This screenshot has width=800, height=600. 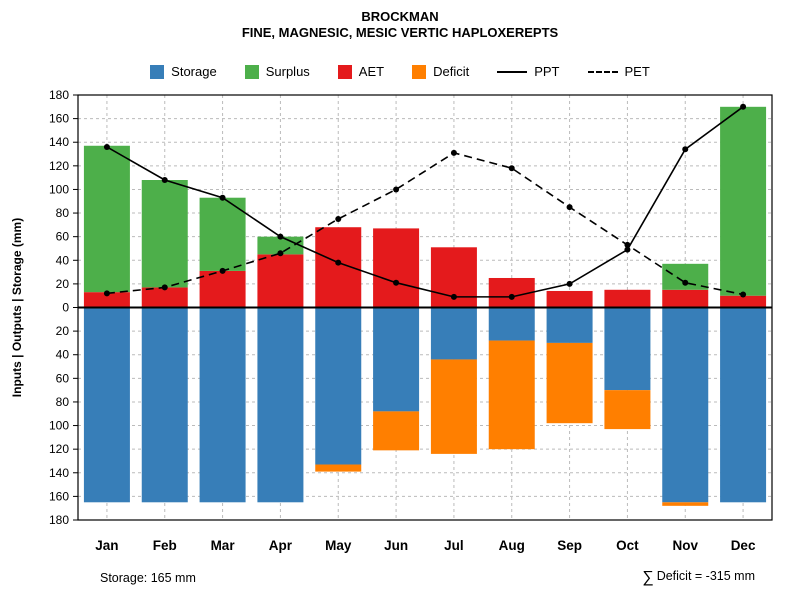 What do you see at coordinates (511, 324) in the screenshot?
I see `bar-storage-aug` at bounding box center [511, 324].